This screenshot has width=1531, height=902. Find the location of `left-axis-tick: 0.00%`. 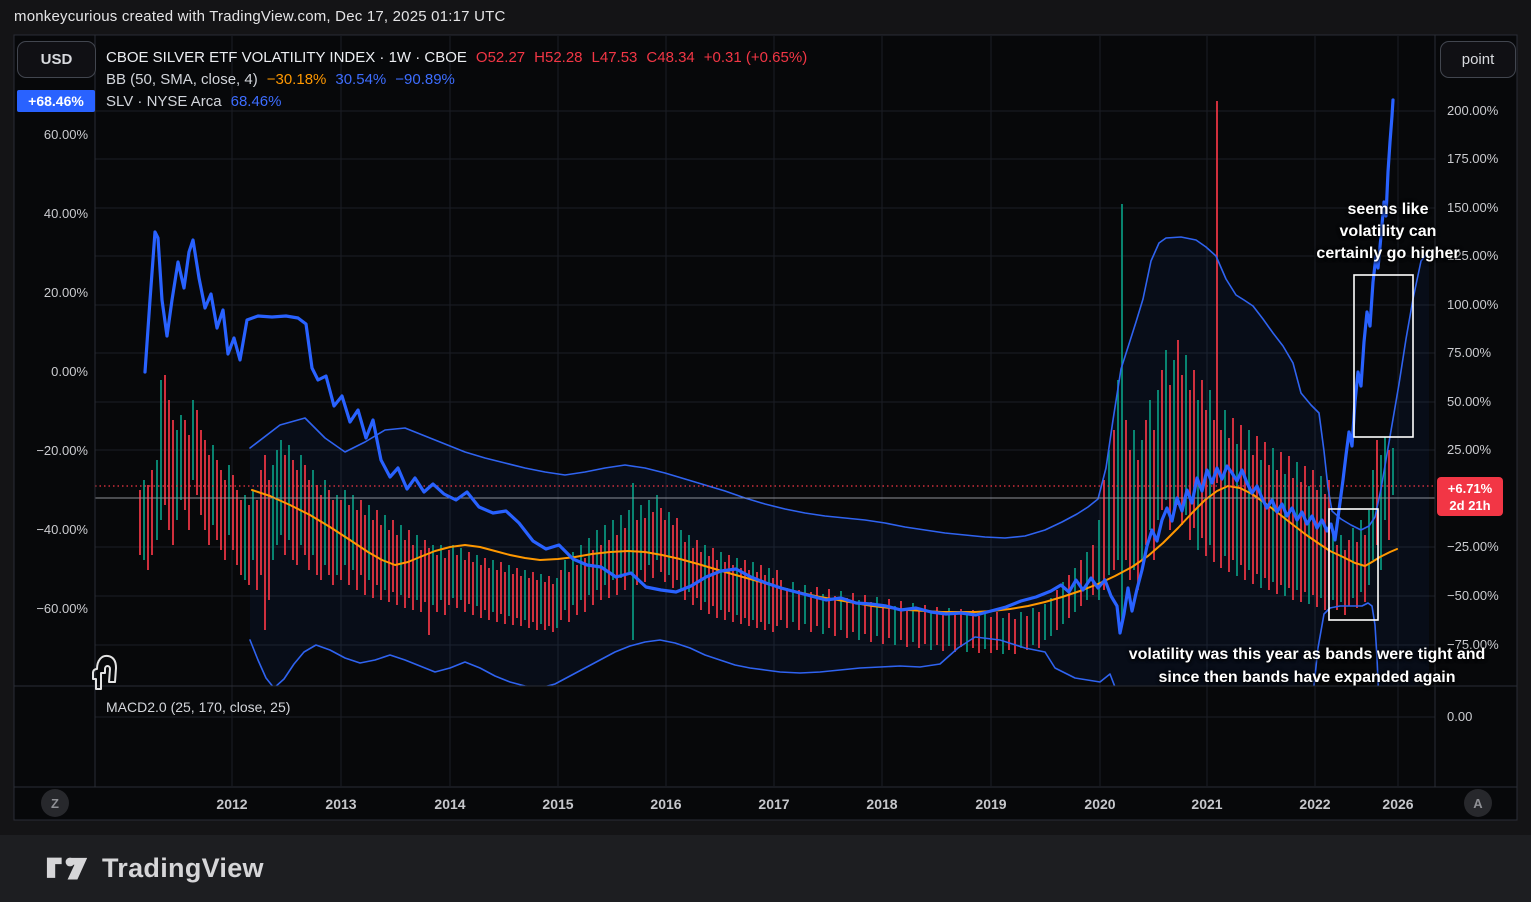

left-axis-tick: 0.00% is located at coordinates (69, 371).